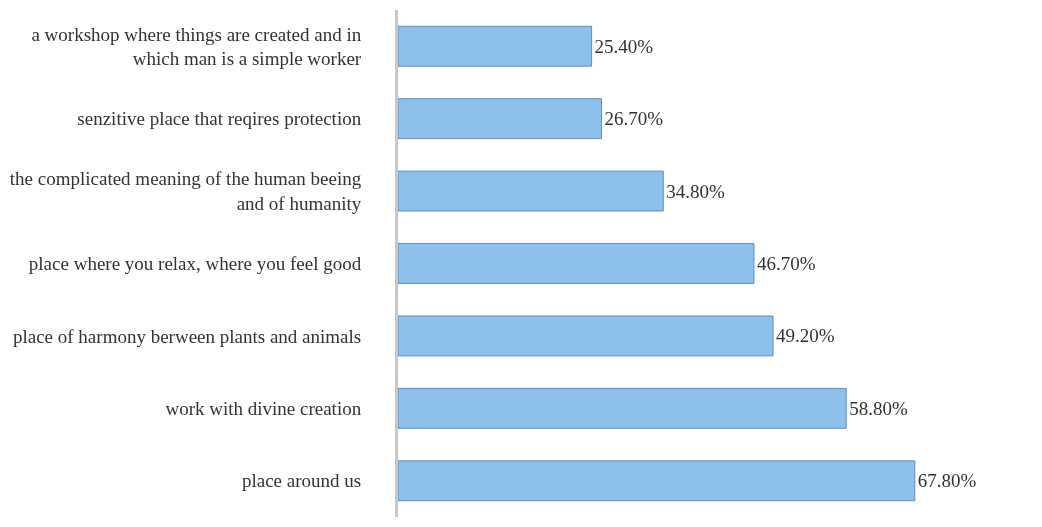 This screenshot has width=1042, height=527. What do you see at coordinates (263, 409) in the screenshot?
I see `y-tick-label: work with divine creation` at bounding box center [263, 409].